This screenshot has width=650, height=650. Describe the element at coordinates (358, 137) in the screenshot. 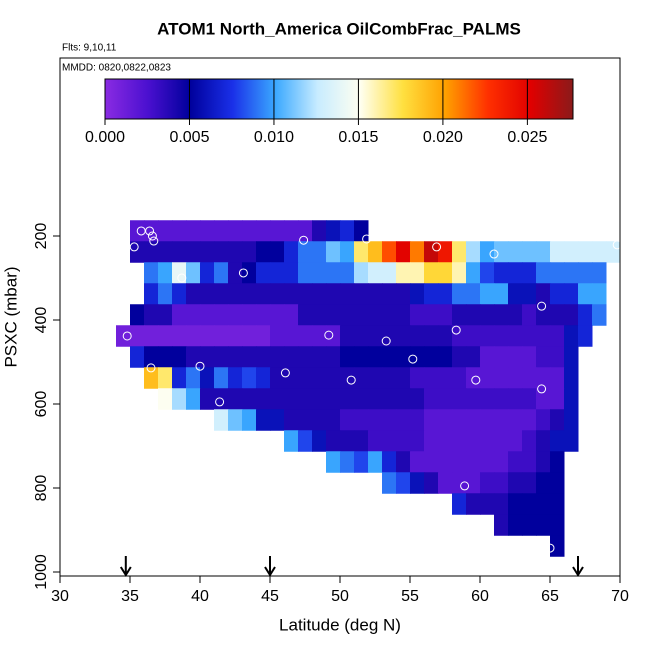

I see `colorbar-tick-label: 0.015` at that location.